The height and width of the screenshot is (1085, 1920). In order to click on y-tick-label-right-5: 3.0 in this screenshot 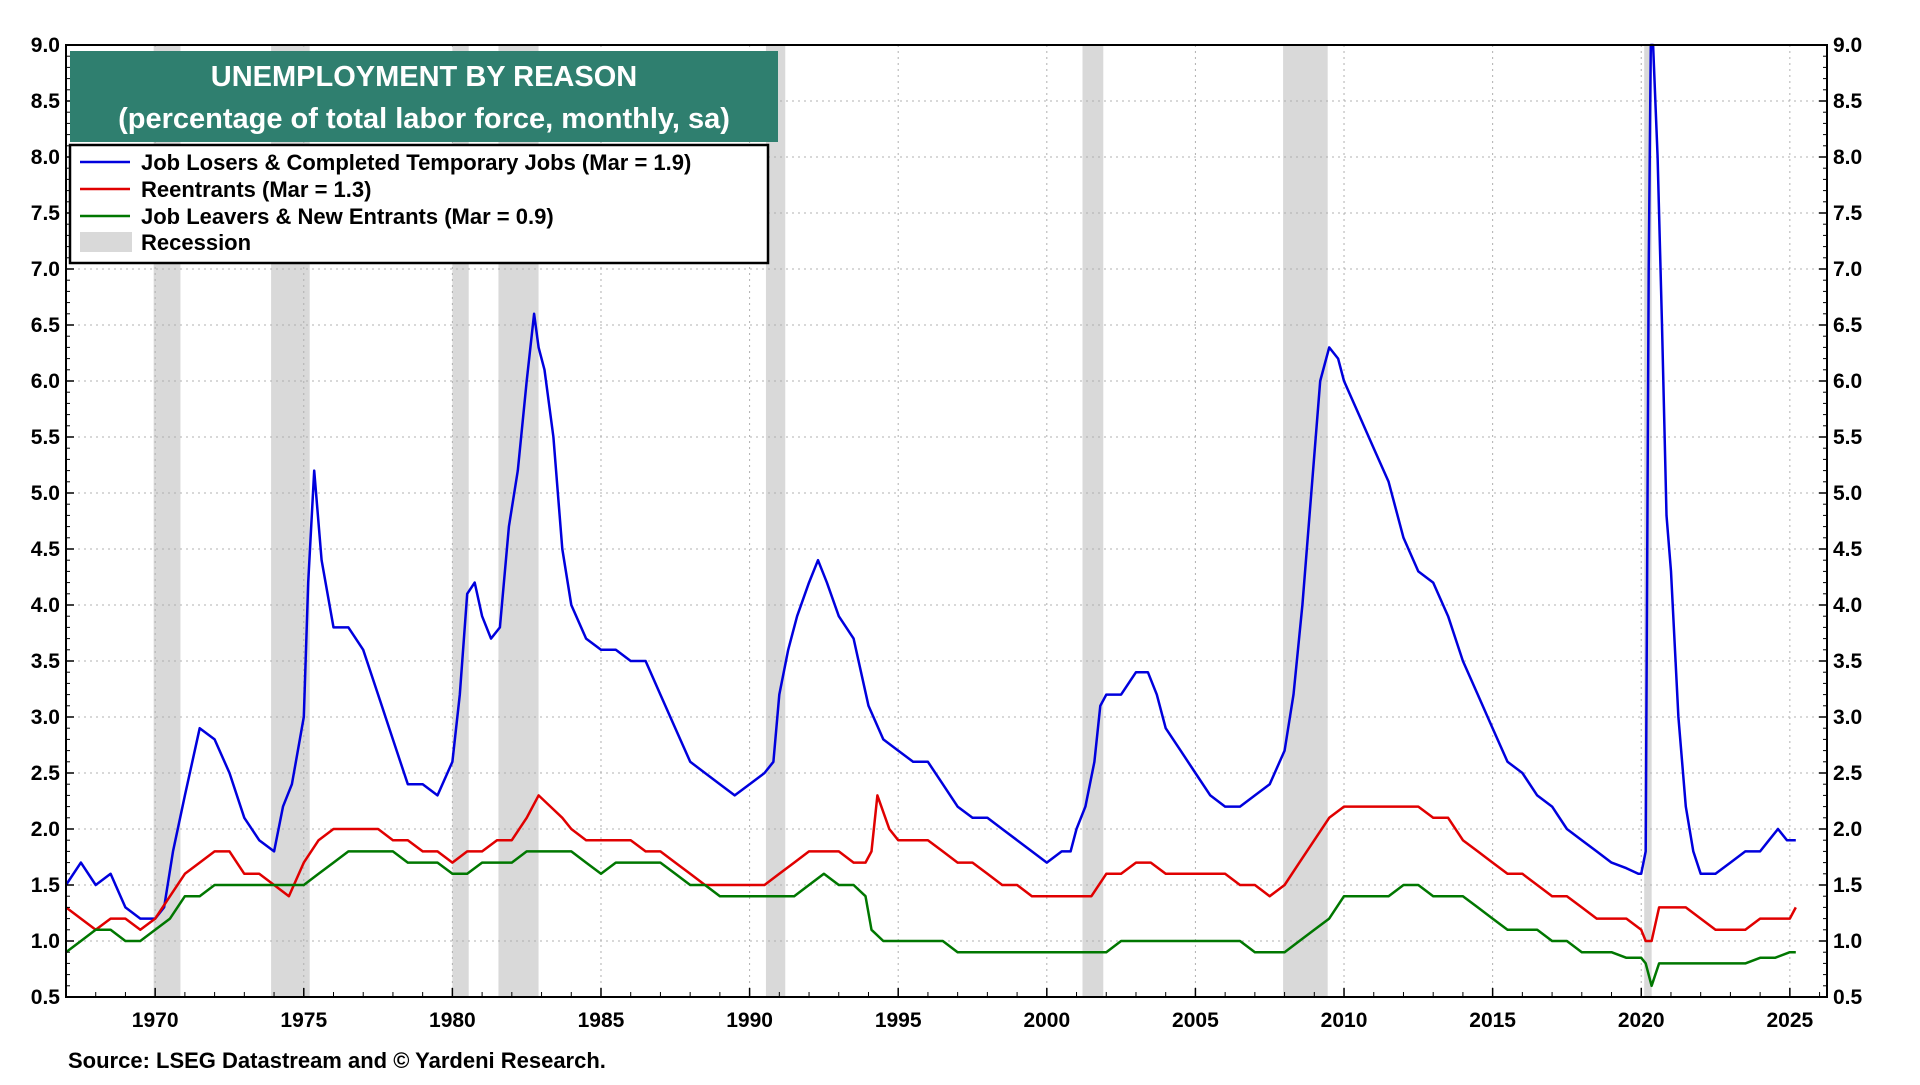, I will do `click(1847, 717)`.